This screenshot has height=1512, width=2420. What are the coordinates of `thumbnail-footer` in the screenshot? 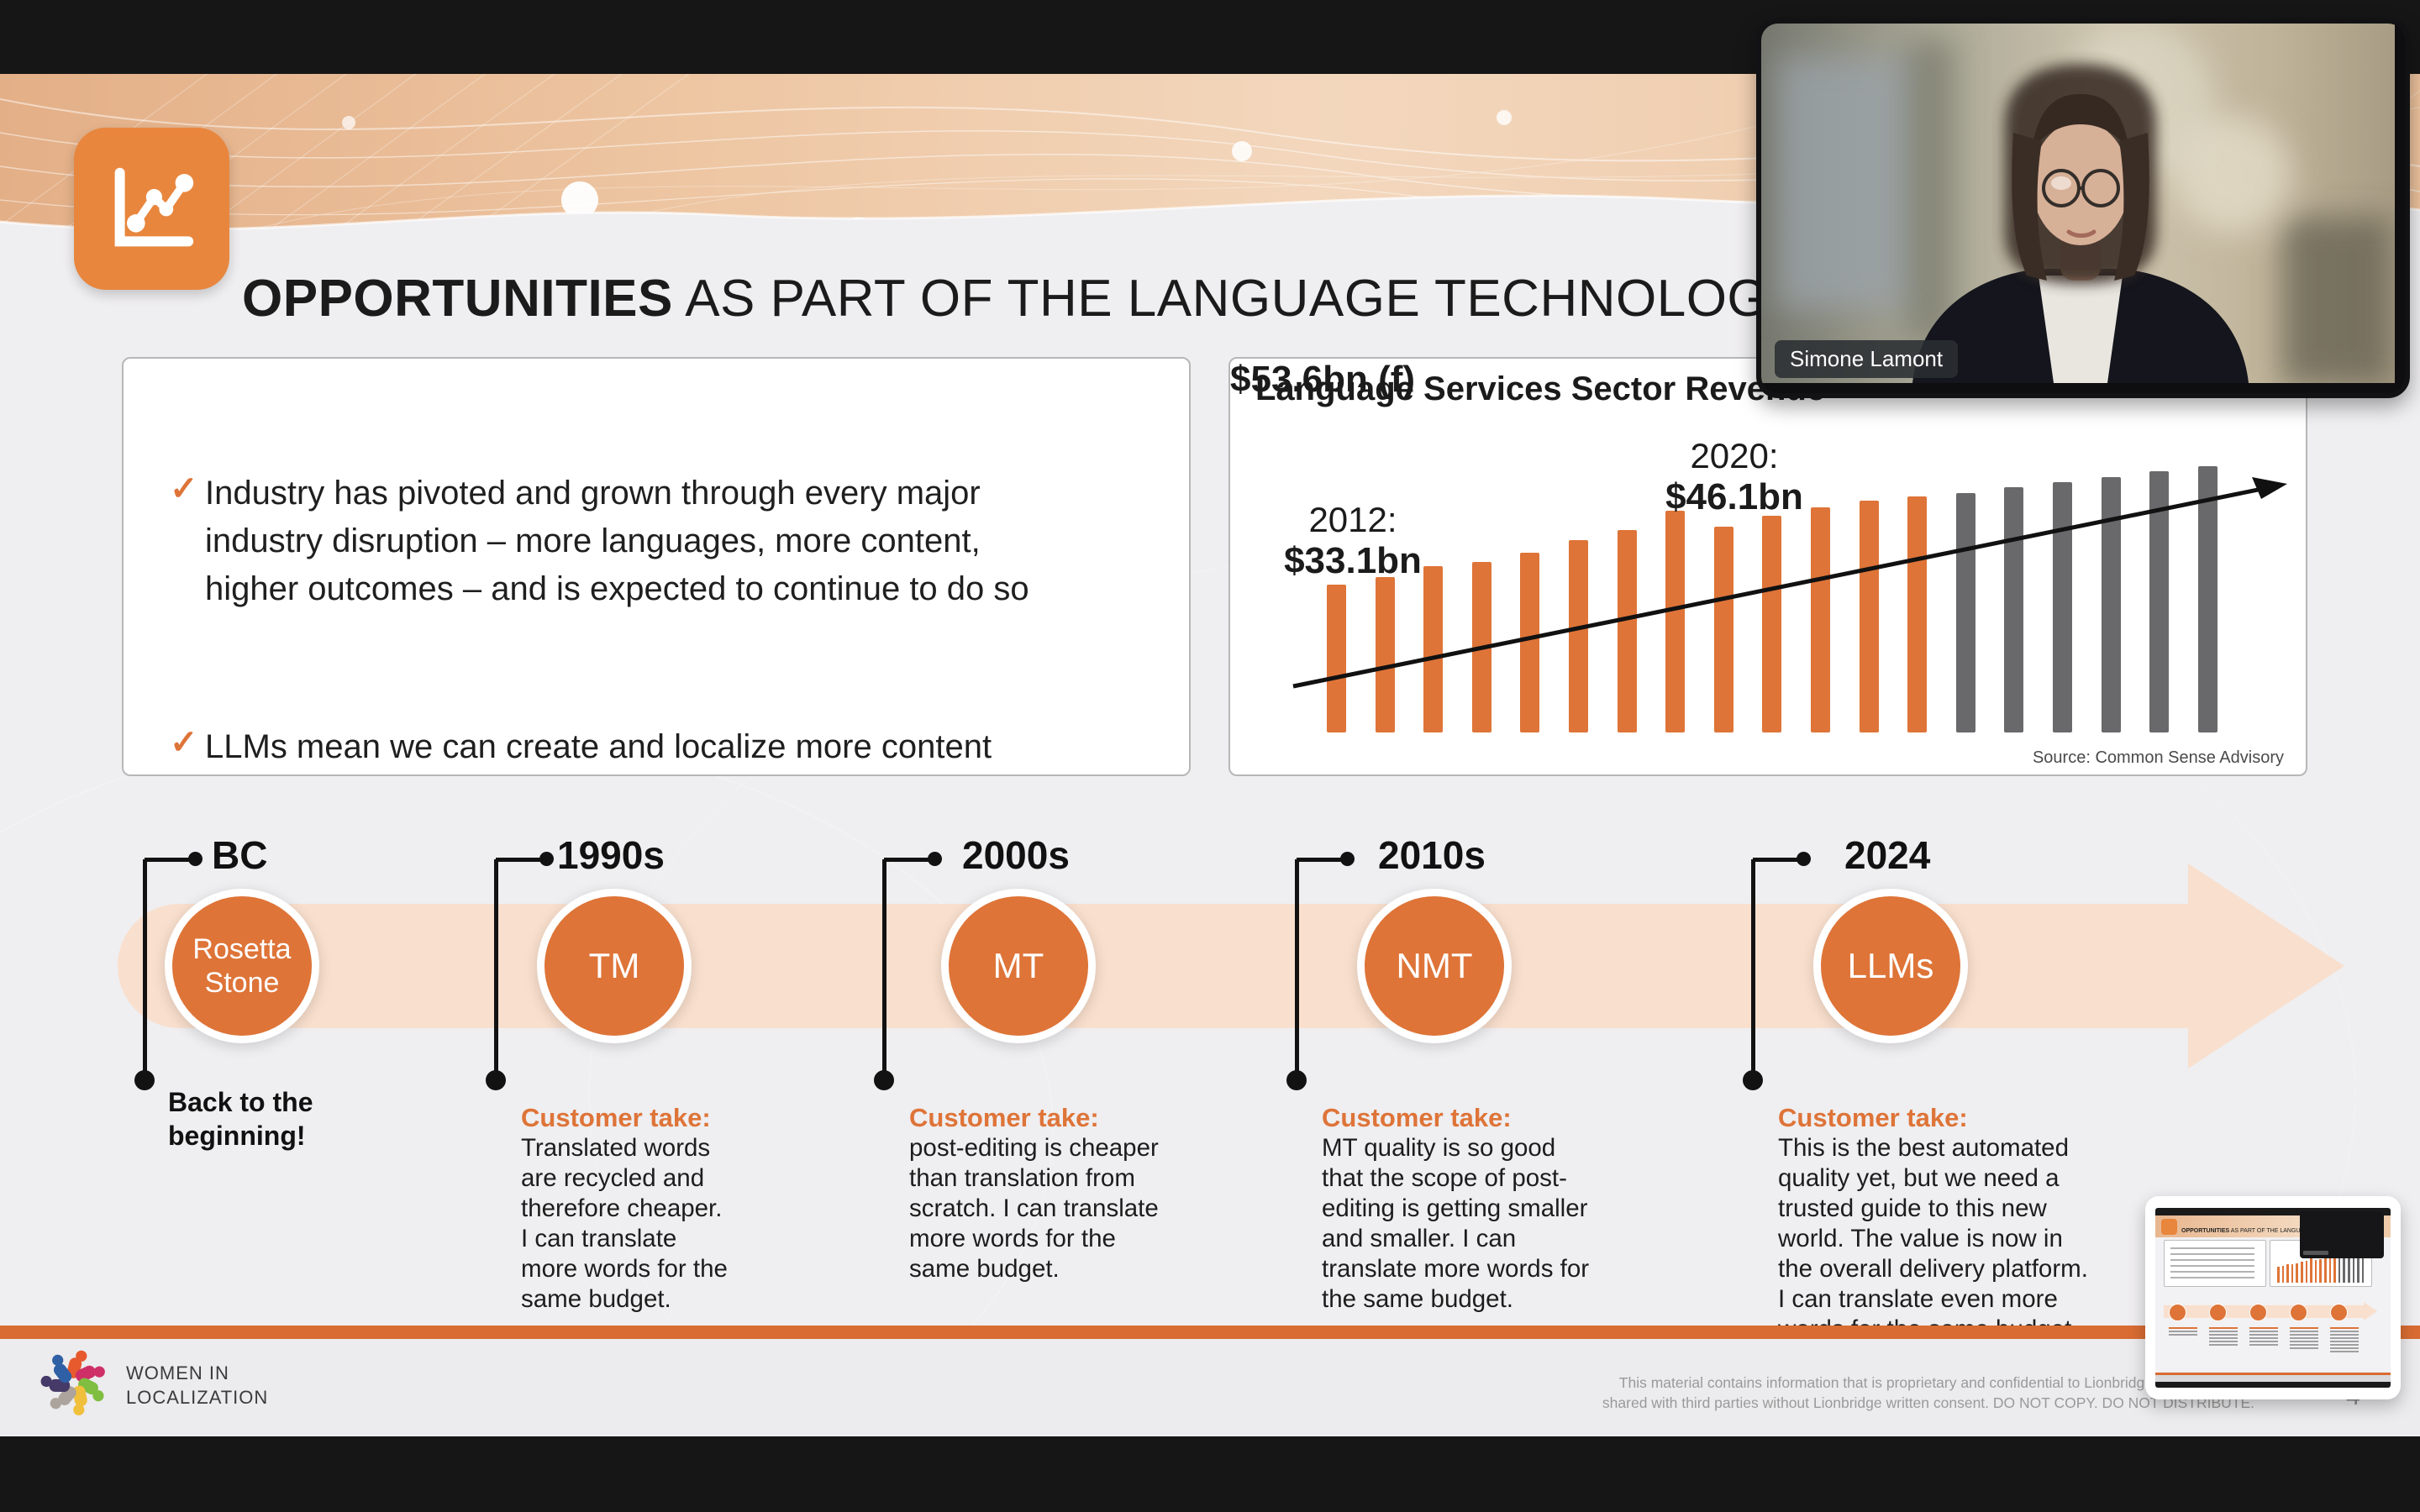 It's located at (2273, 1378).